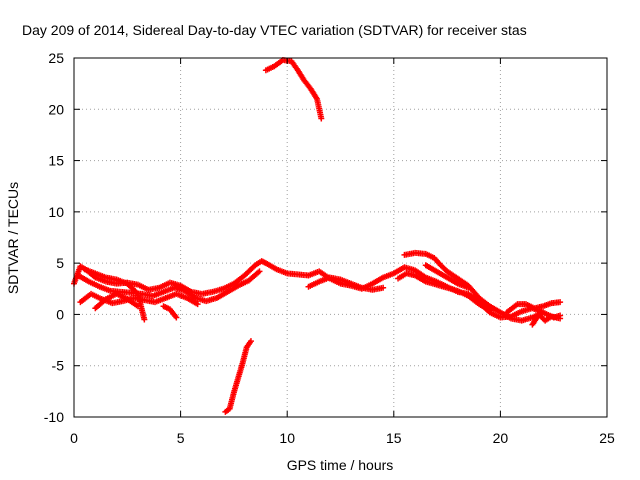  Describe the element at coordinates (607, 438) in the screenshot. I see `x-tick-label: 25` at that location.